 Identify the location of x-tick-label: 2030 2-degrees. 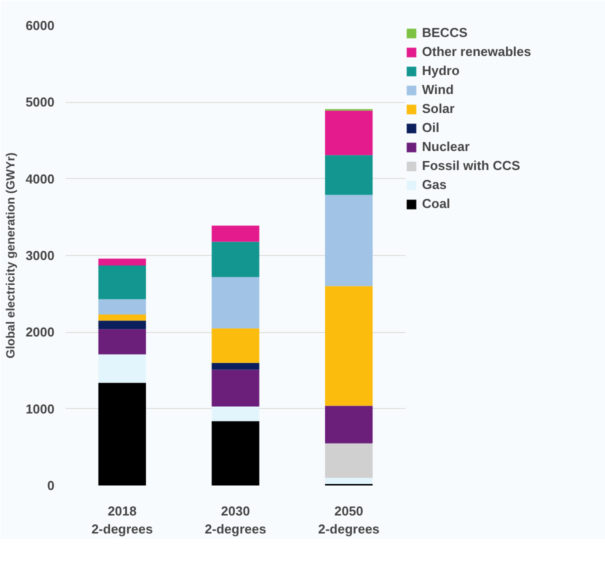
(235, 520).